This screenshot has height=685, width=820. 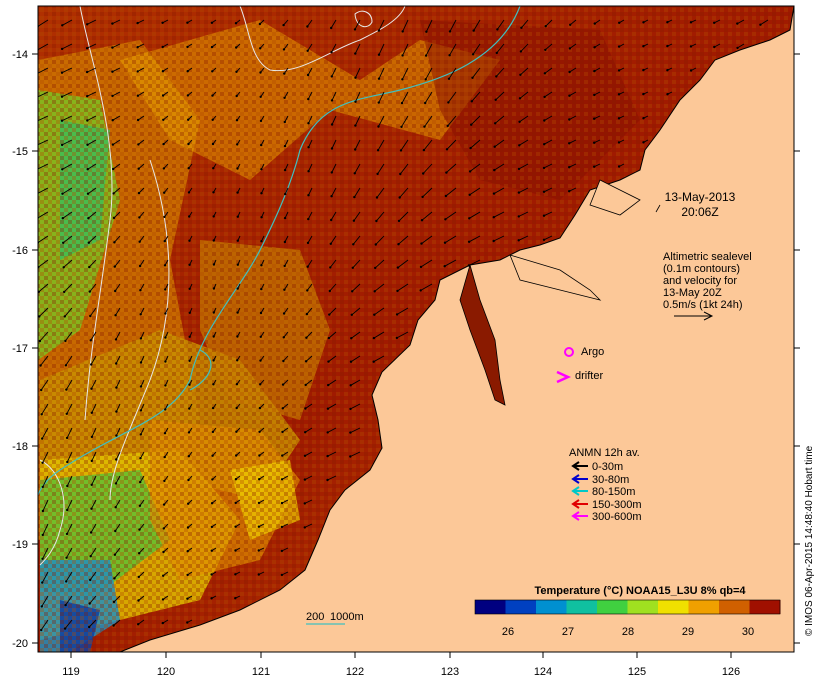 I want to click on anmn-legend-item: 80-150m, so click(x=603, y=492).